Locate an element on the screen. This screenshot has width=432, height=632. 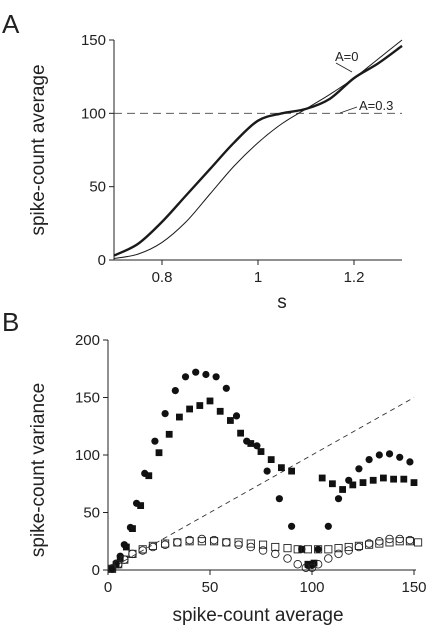
curve-label-a03-leader is located at coordinates (348, 110).